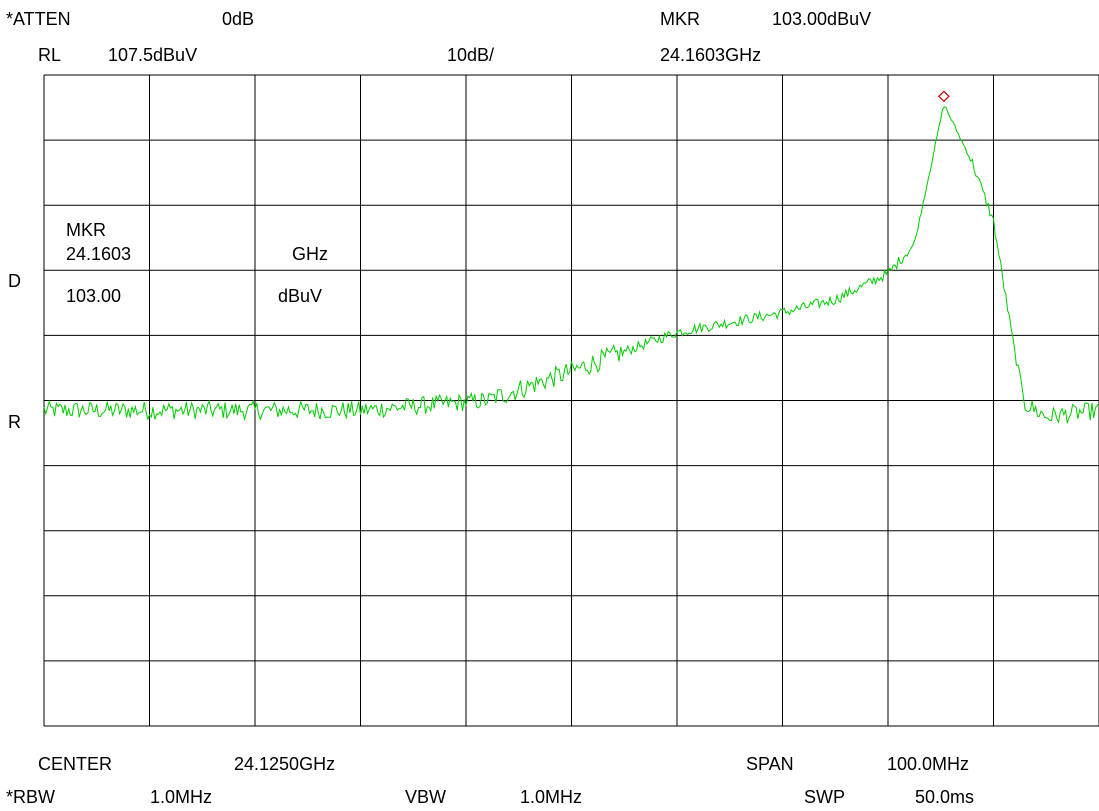  Describe the element at coordinates (153, 55) in the screenshot. I see `rl-value: 107.5dBuV` at that location.